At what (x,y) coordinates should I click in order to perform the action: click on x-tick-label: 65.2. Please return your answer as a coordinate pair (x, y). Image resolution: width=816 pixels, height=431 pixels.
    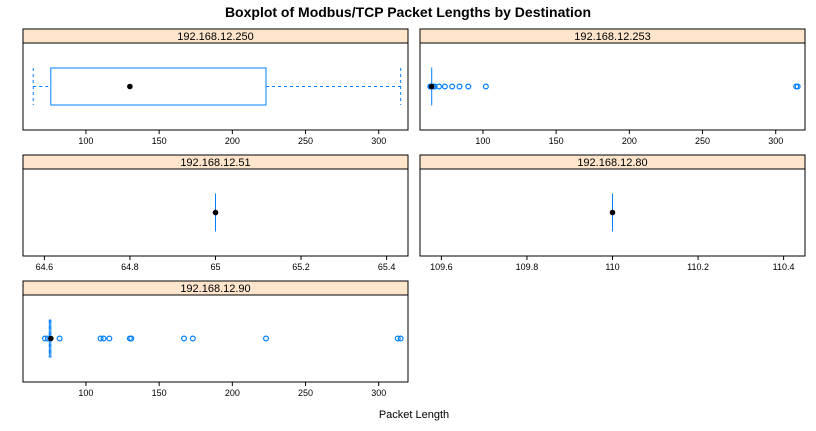
    Looking at the image, I should click on (301, 267).